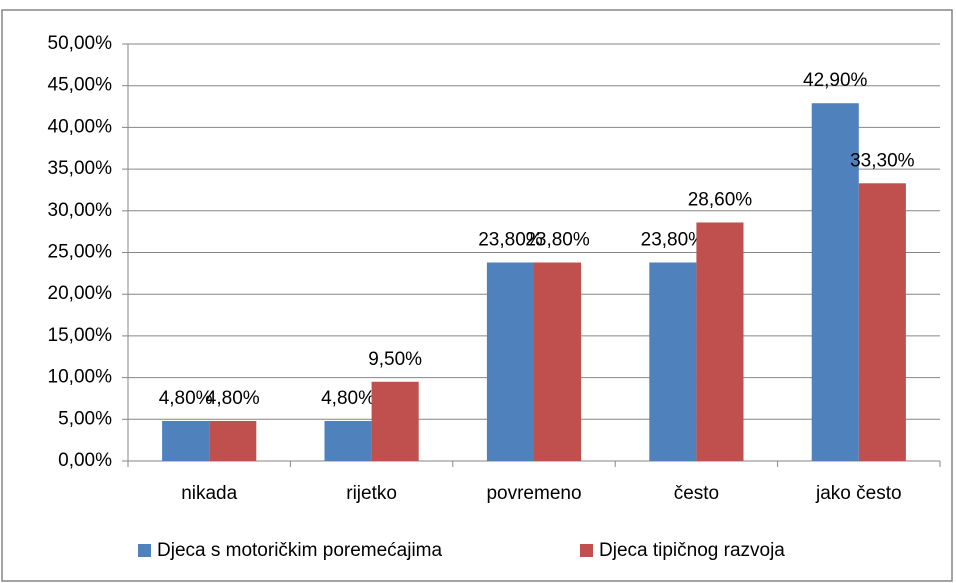  What do you see at coordinates (80, 293) in the screenshot?
I see `y-tick-label: 20,00%` at bounding box center [80, 293].